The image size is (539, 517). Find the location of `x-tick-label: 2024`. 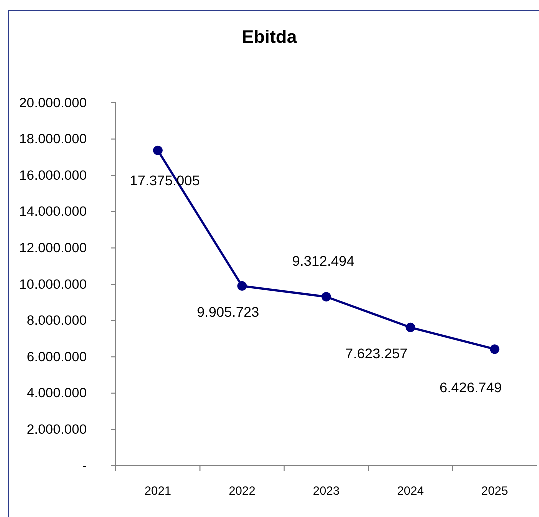

x-tick-label: 2024 is located at coordinates (410, 491).